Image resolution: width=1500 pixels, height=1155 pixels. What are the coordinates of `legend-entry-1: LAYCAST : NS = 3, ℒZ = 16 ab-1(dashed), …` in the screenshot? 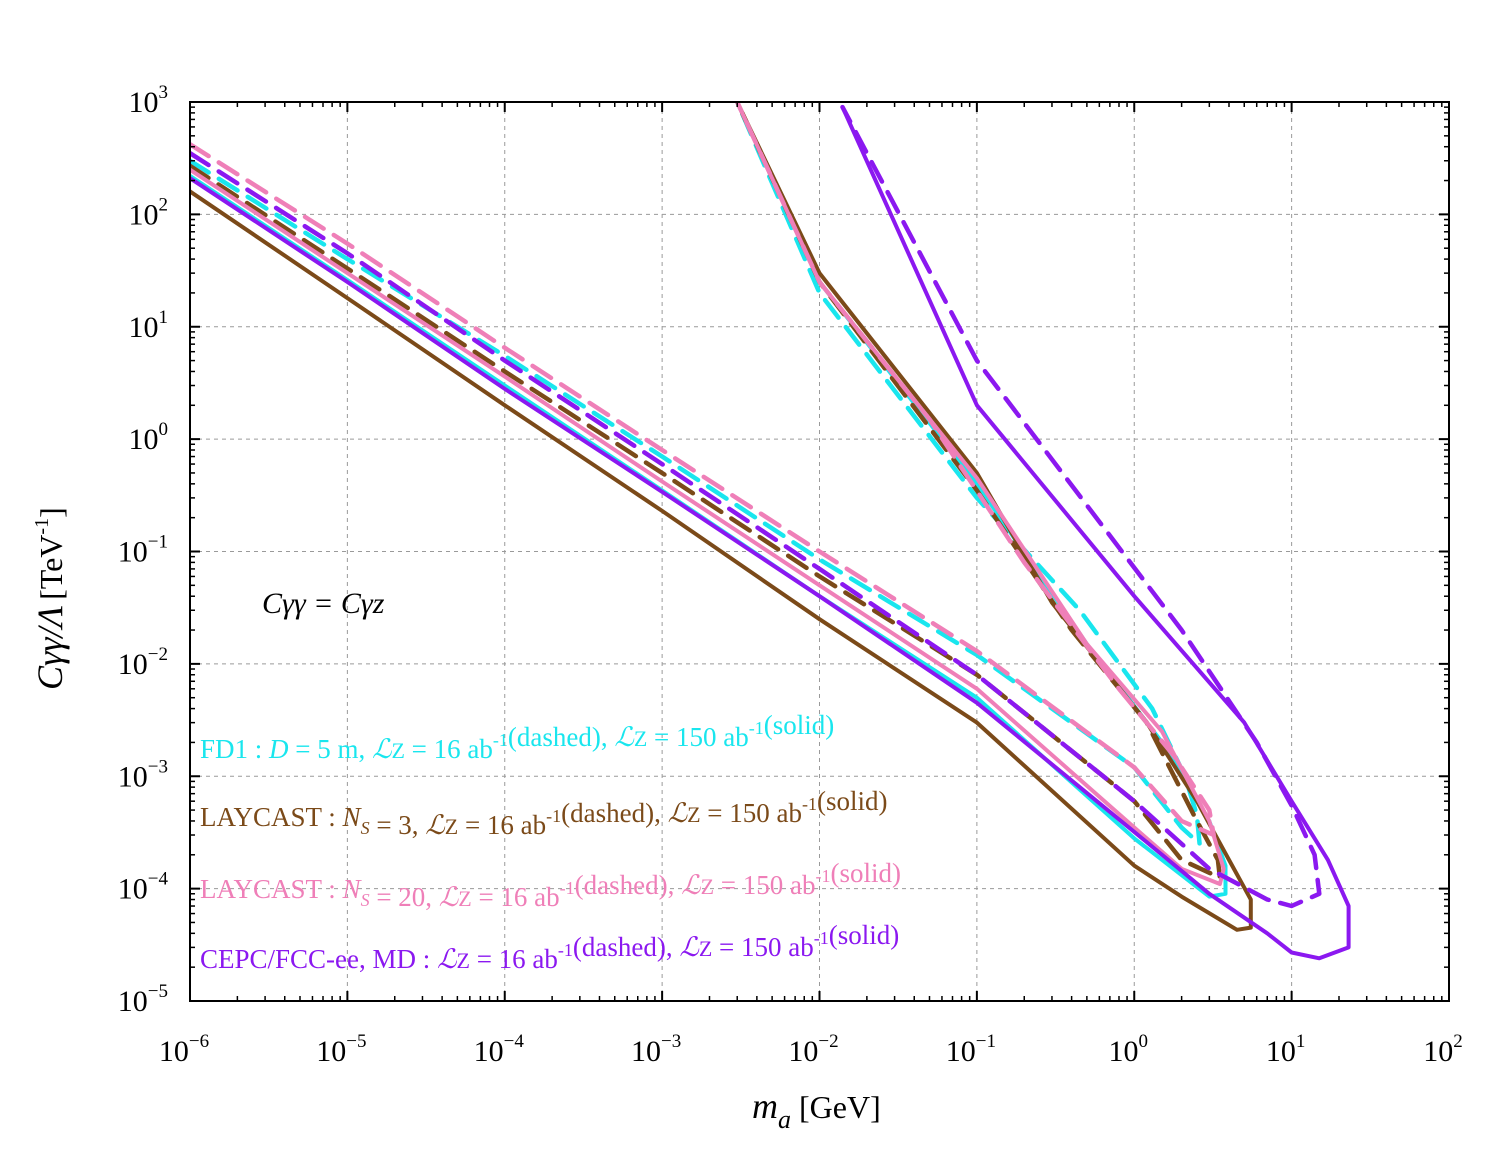 It's located at (544, 813).